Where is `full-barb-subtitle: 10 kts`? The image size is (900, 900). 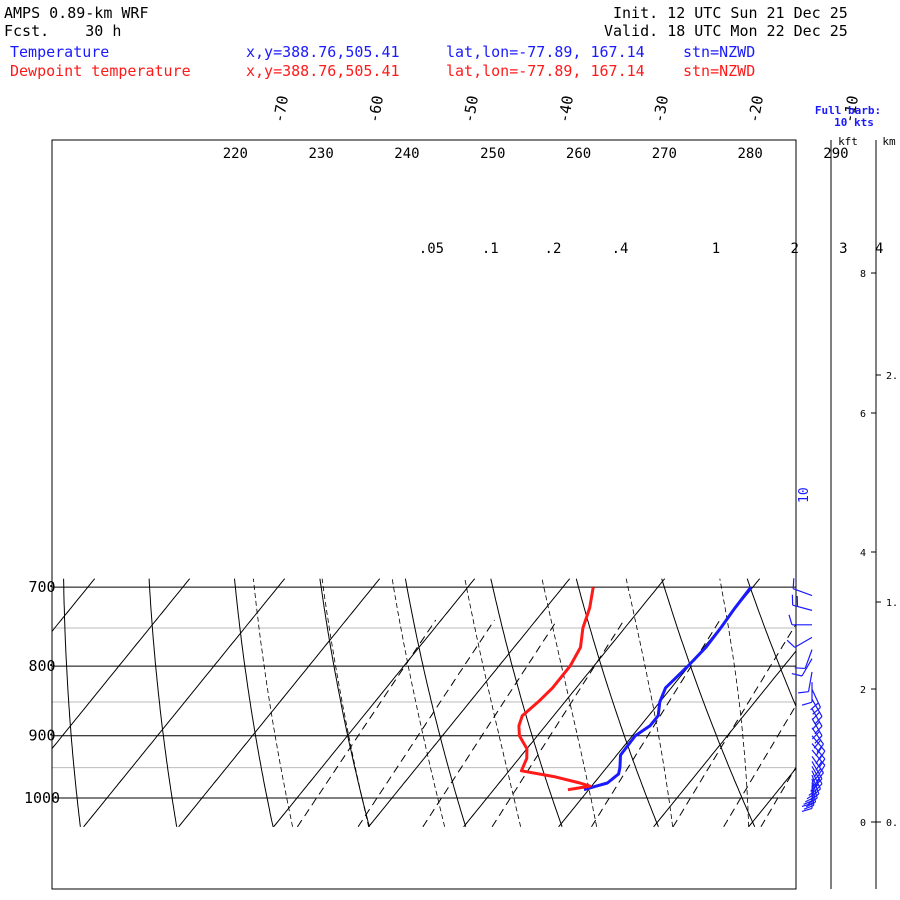
full-barb-subtitle: 10 kts is located at coordinates (854, 122).